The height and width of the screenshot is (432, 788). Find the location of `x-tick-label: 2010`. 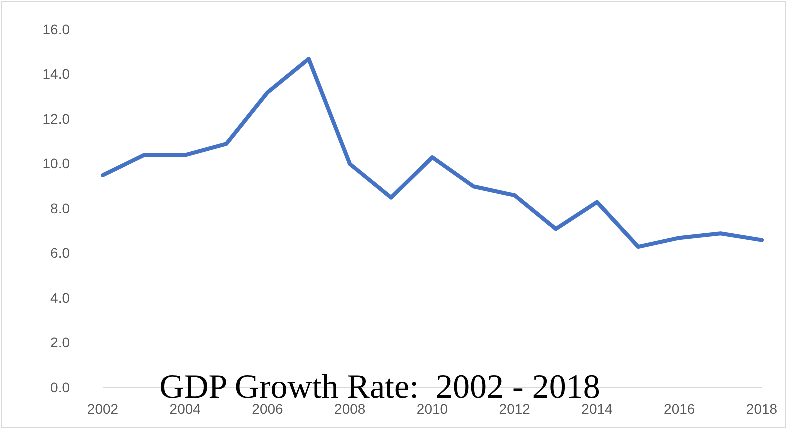

x-tick-label: 2010 is located at coordinates (432, 408).